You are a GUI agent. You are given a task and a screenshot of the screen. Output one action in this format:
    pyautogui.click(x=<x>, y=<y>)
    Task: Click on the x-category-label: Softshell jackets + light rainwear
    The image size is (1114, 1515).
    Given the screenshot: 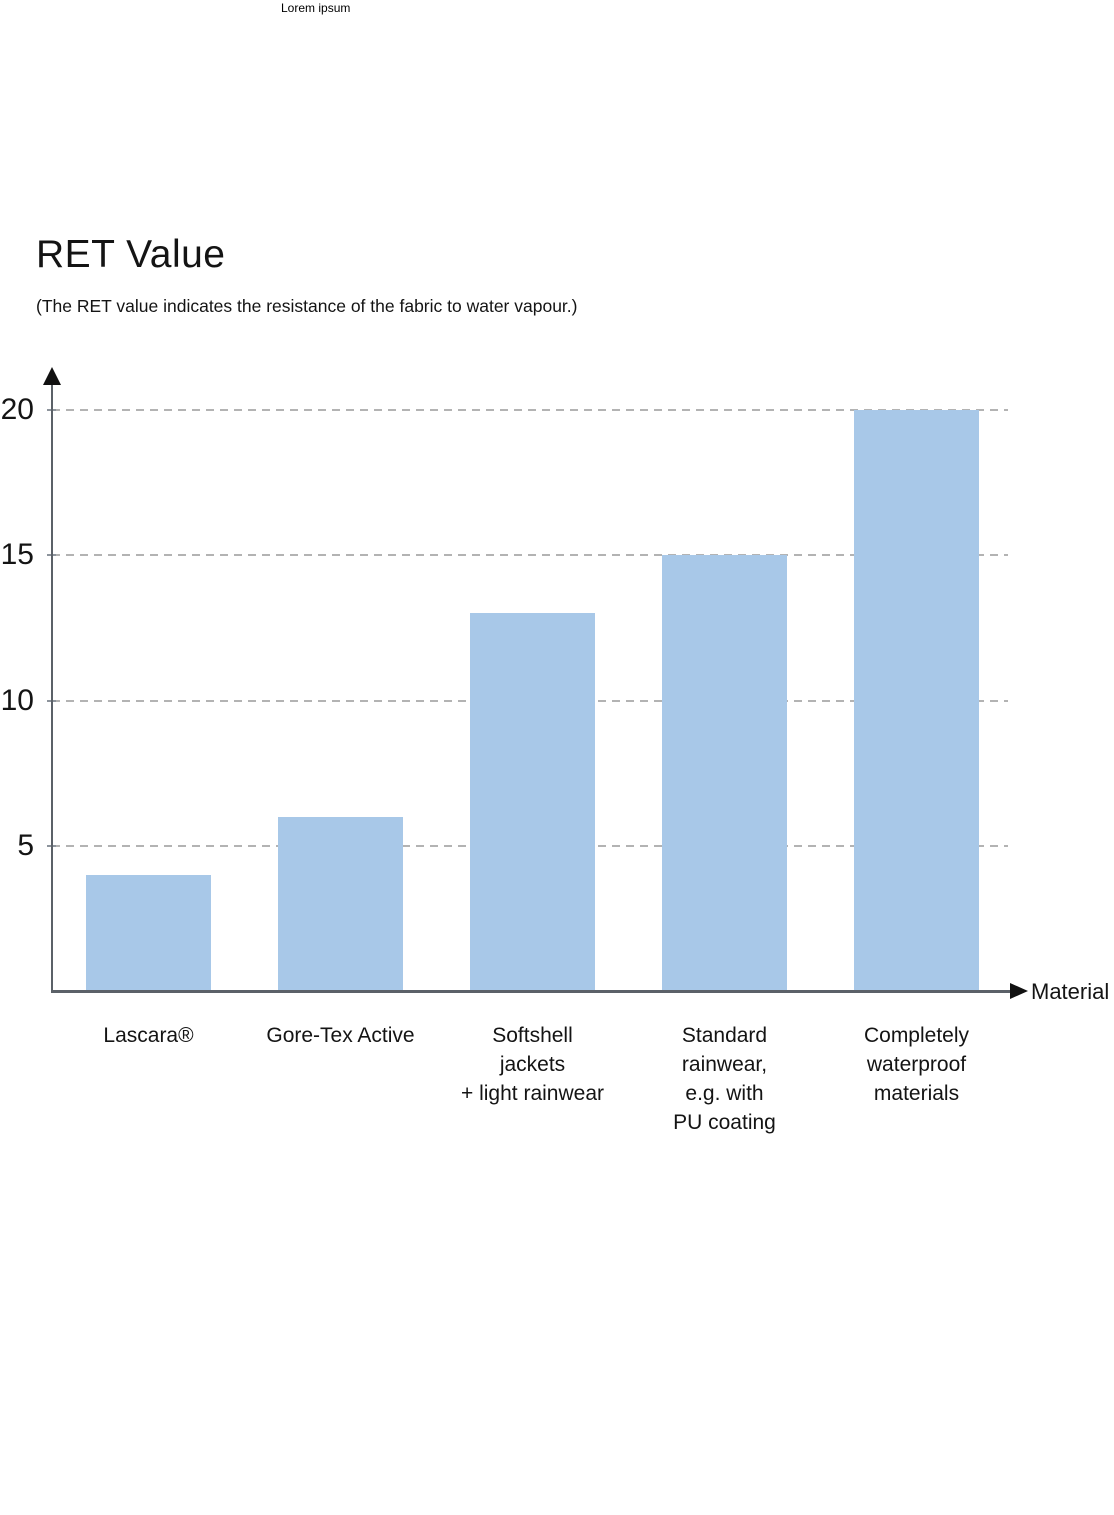 What is the action you would take?
    pyautogui.click(x=532, y=1064)
    